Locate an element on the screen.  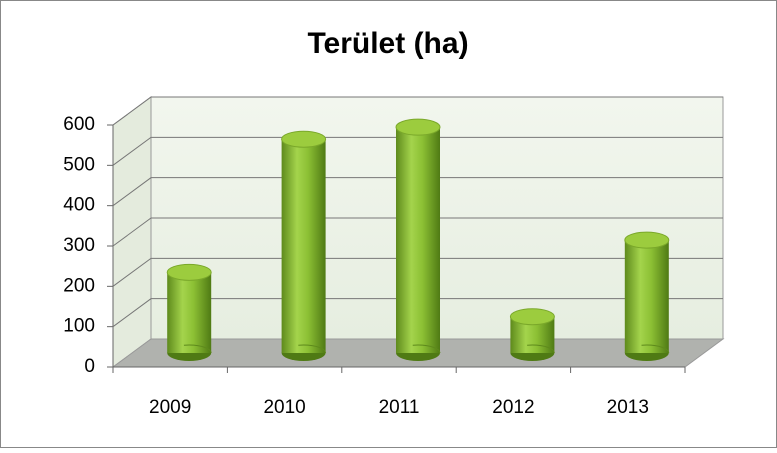
y-tick-label: 300 is located at coordinates (79, 245).